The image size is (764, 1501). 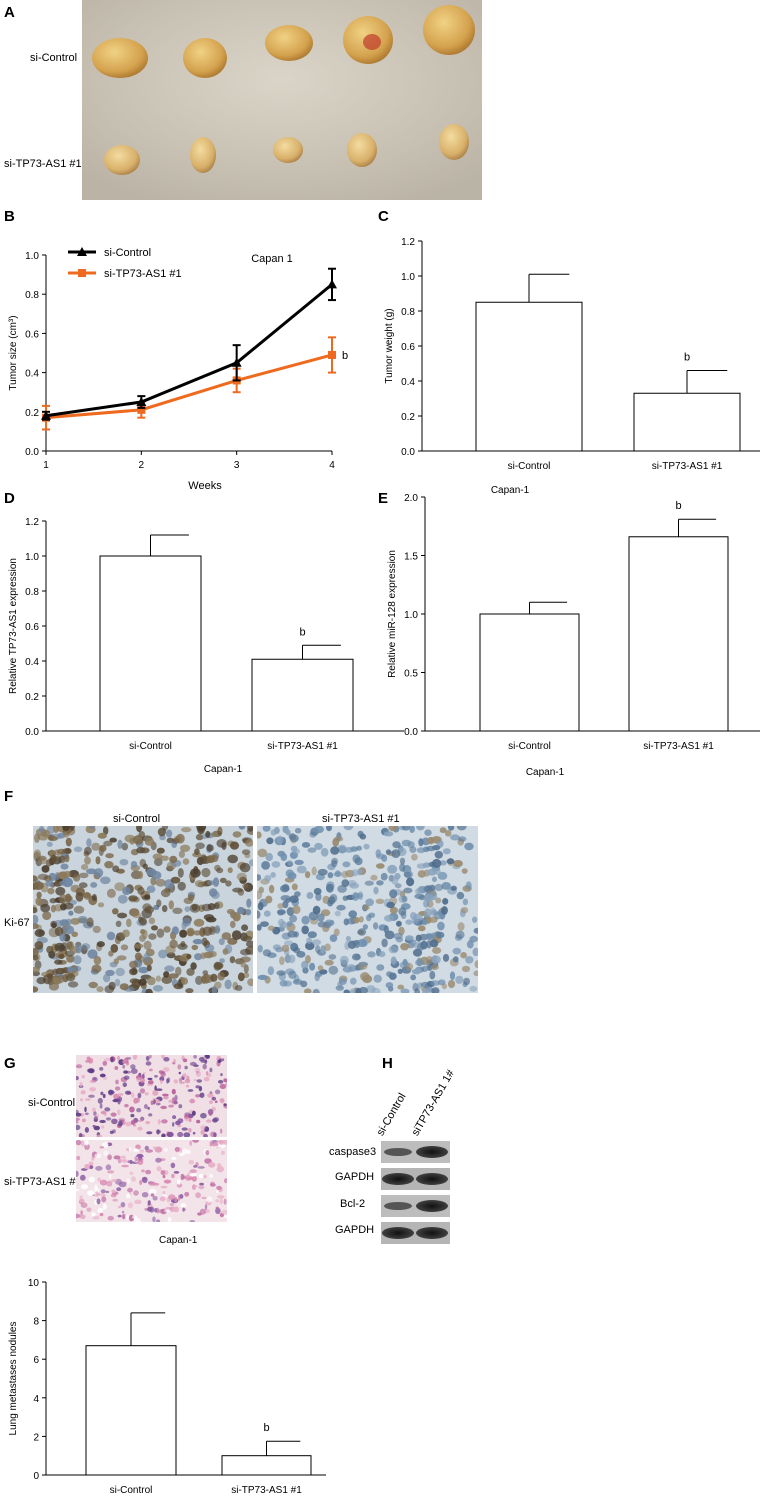 What do you see at coordinates (13, 626) in the screenshot?
I see `y-axis-label-d: Relative TP73-AS1 expression` at bounding box center [13, 626].